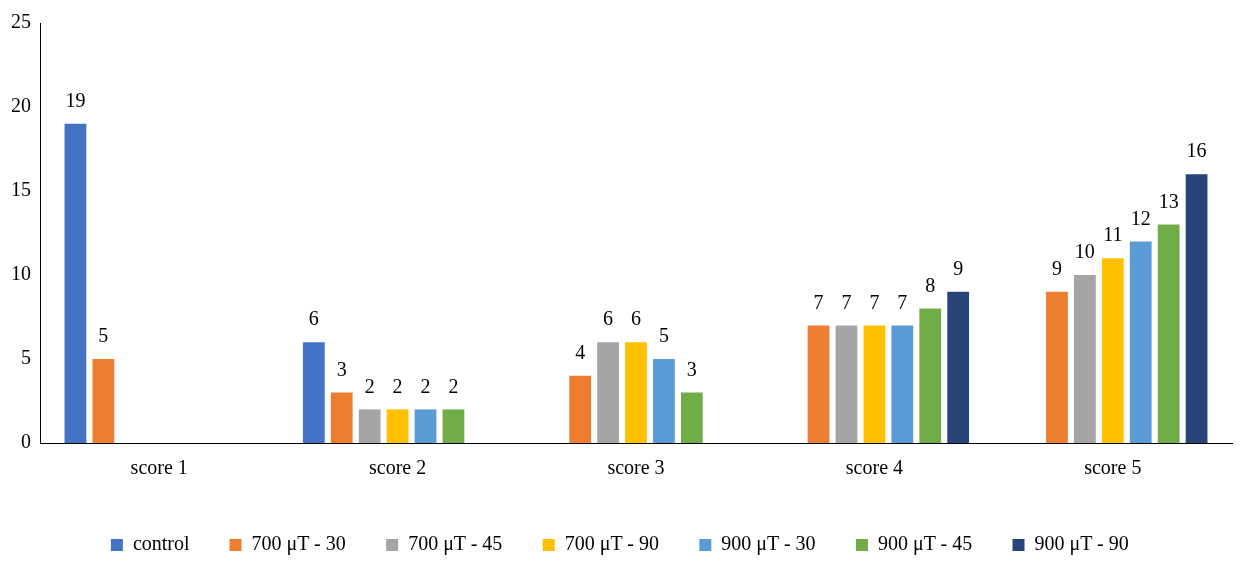 The height and width of the screenshot is (573, 1250). Describe the element at coordinates (768, 544) in the screenshot. I see `legend-label: 900 μT - 30` at that location.